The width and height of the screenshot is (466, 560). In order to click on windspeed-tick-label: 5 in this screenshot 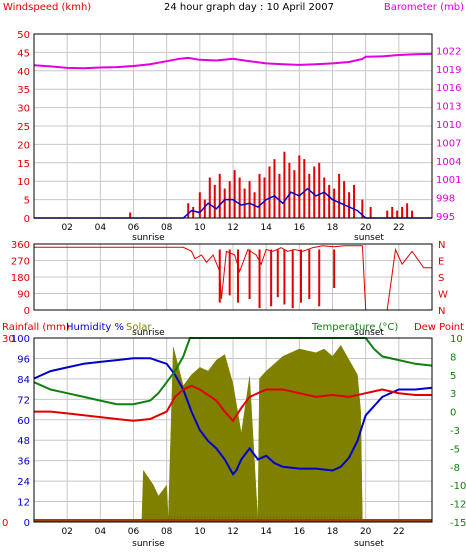, I will do `click(27, 201)`.